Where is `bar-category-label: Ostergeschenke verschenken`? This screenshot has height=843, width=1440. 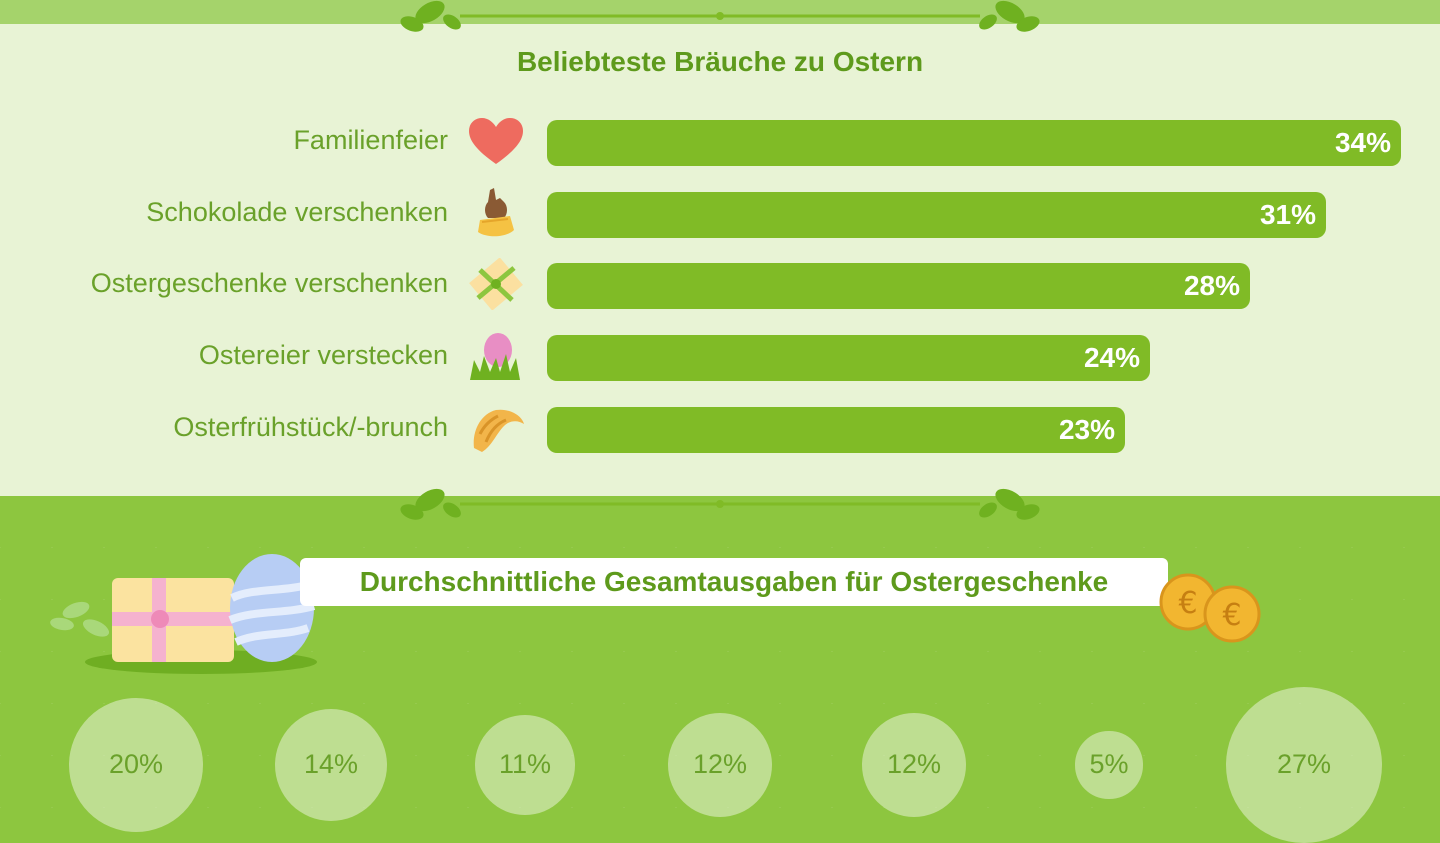
bar-category-label: Ostergeschenke verschenken is located at coordinates (269, 283).